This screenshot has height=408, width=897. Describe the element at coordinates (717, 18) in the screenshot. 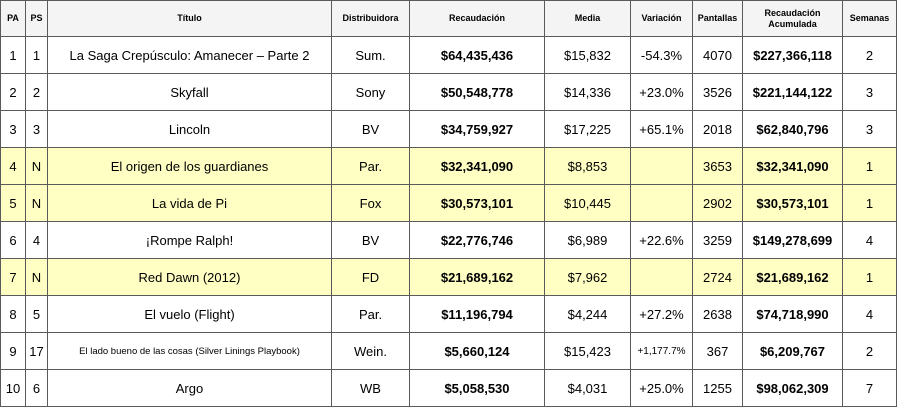

I see `header-theaters: Pantallas` at that location.